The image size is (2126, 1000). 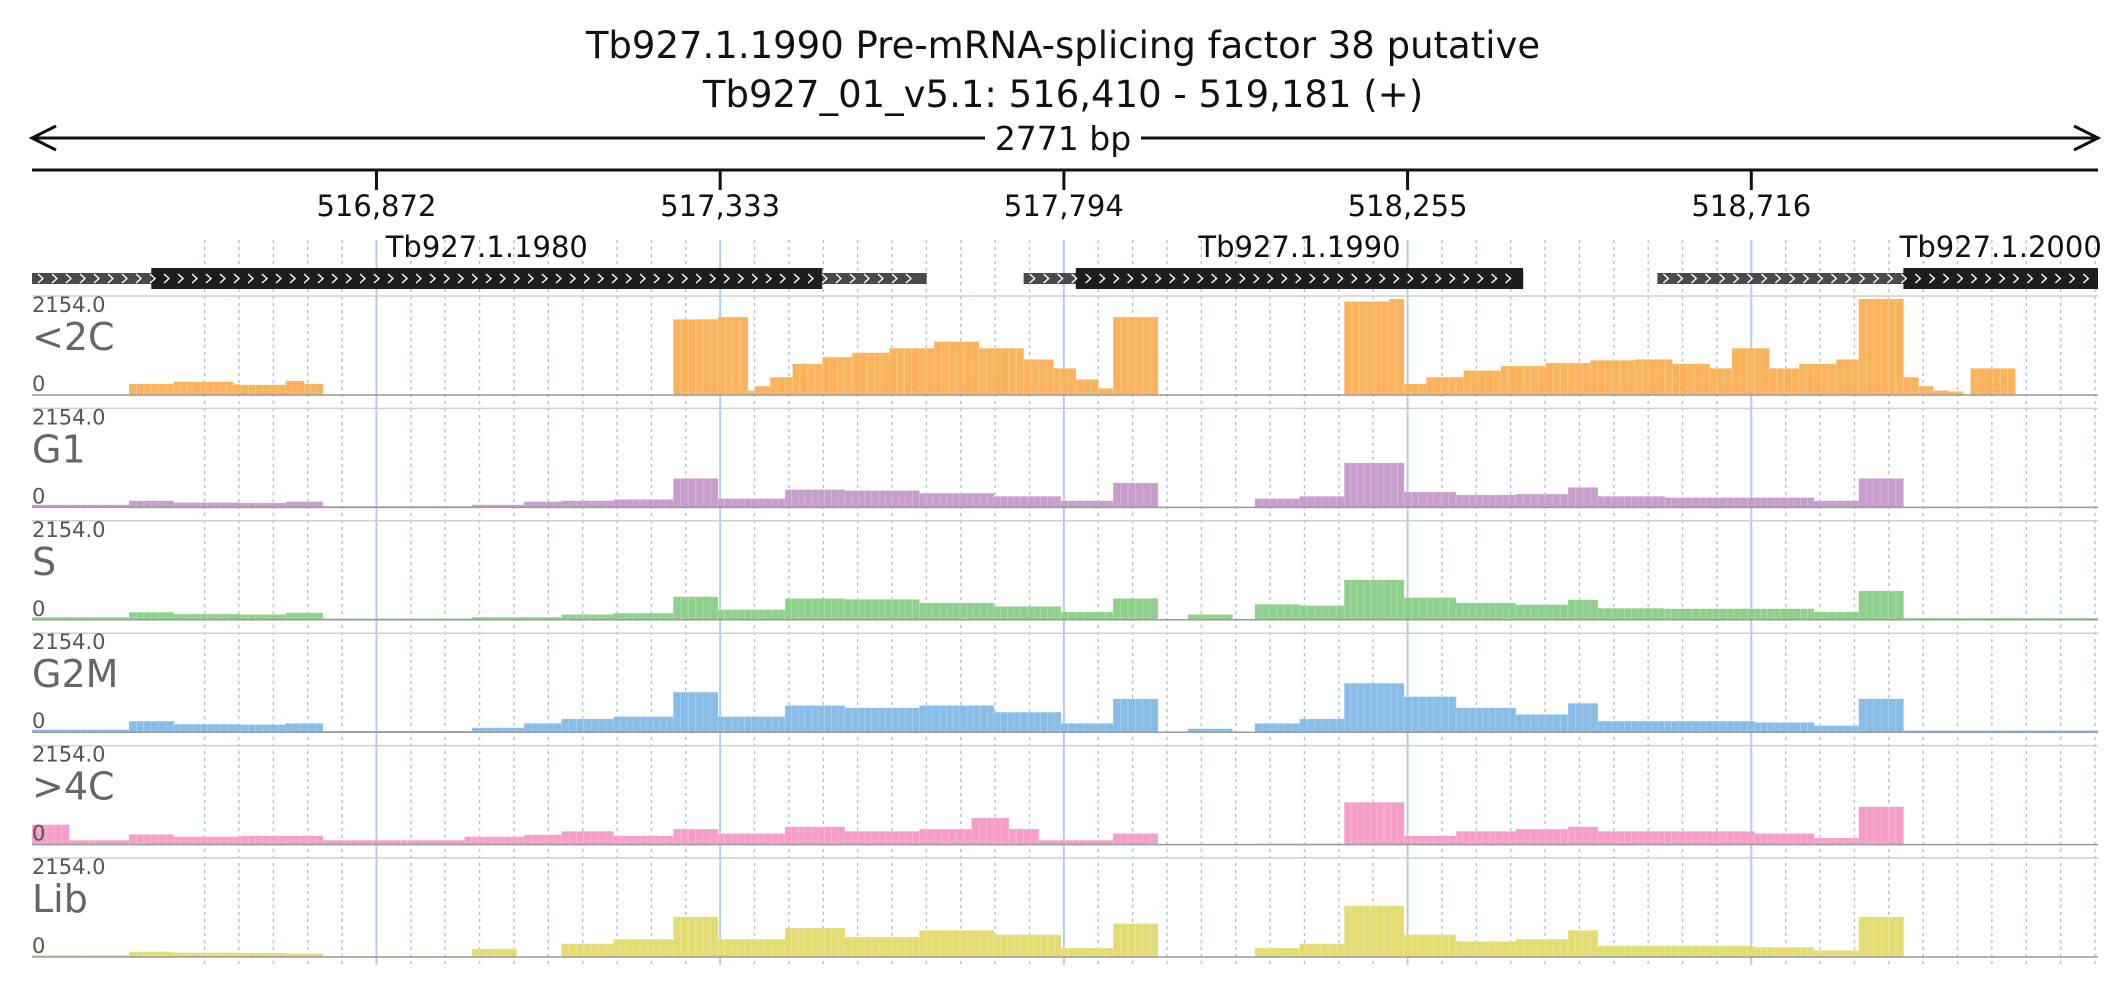 What do you see at coordinates (1064, 906) in the screenshot?
I see `track-5: 2154.0 0 Lib` at bounding box center [1064, 906].